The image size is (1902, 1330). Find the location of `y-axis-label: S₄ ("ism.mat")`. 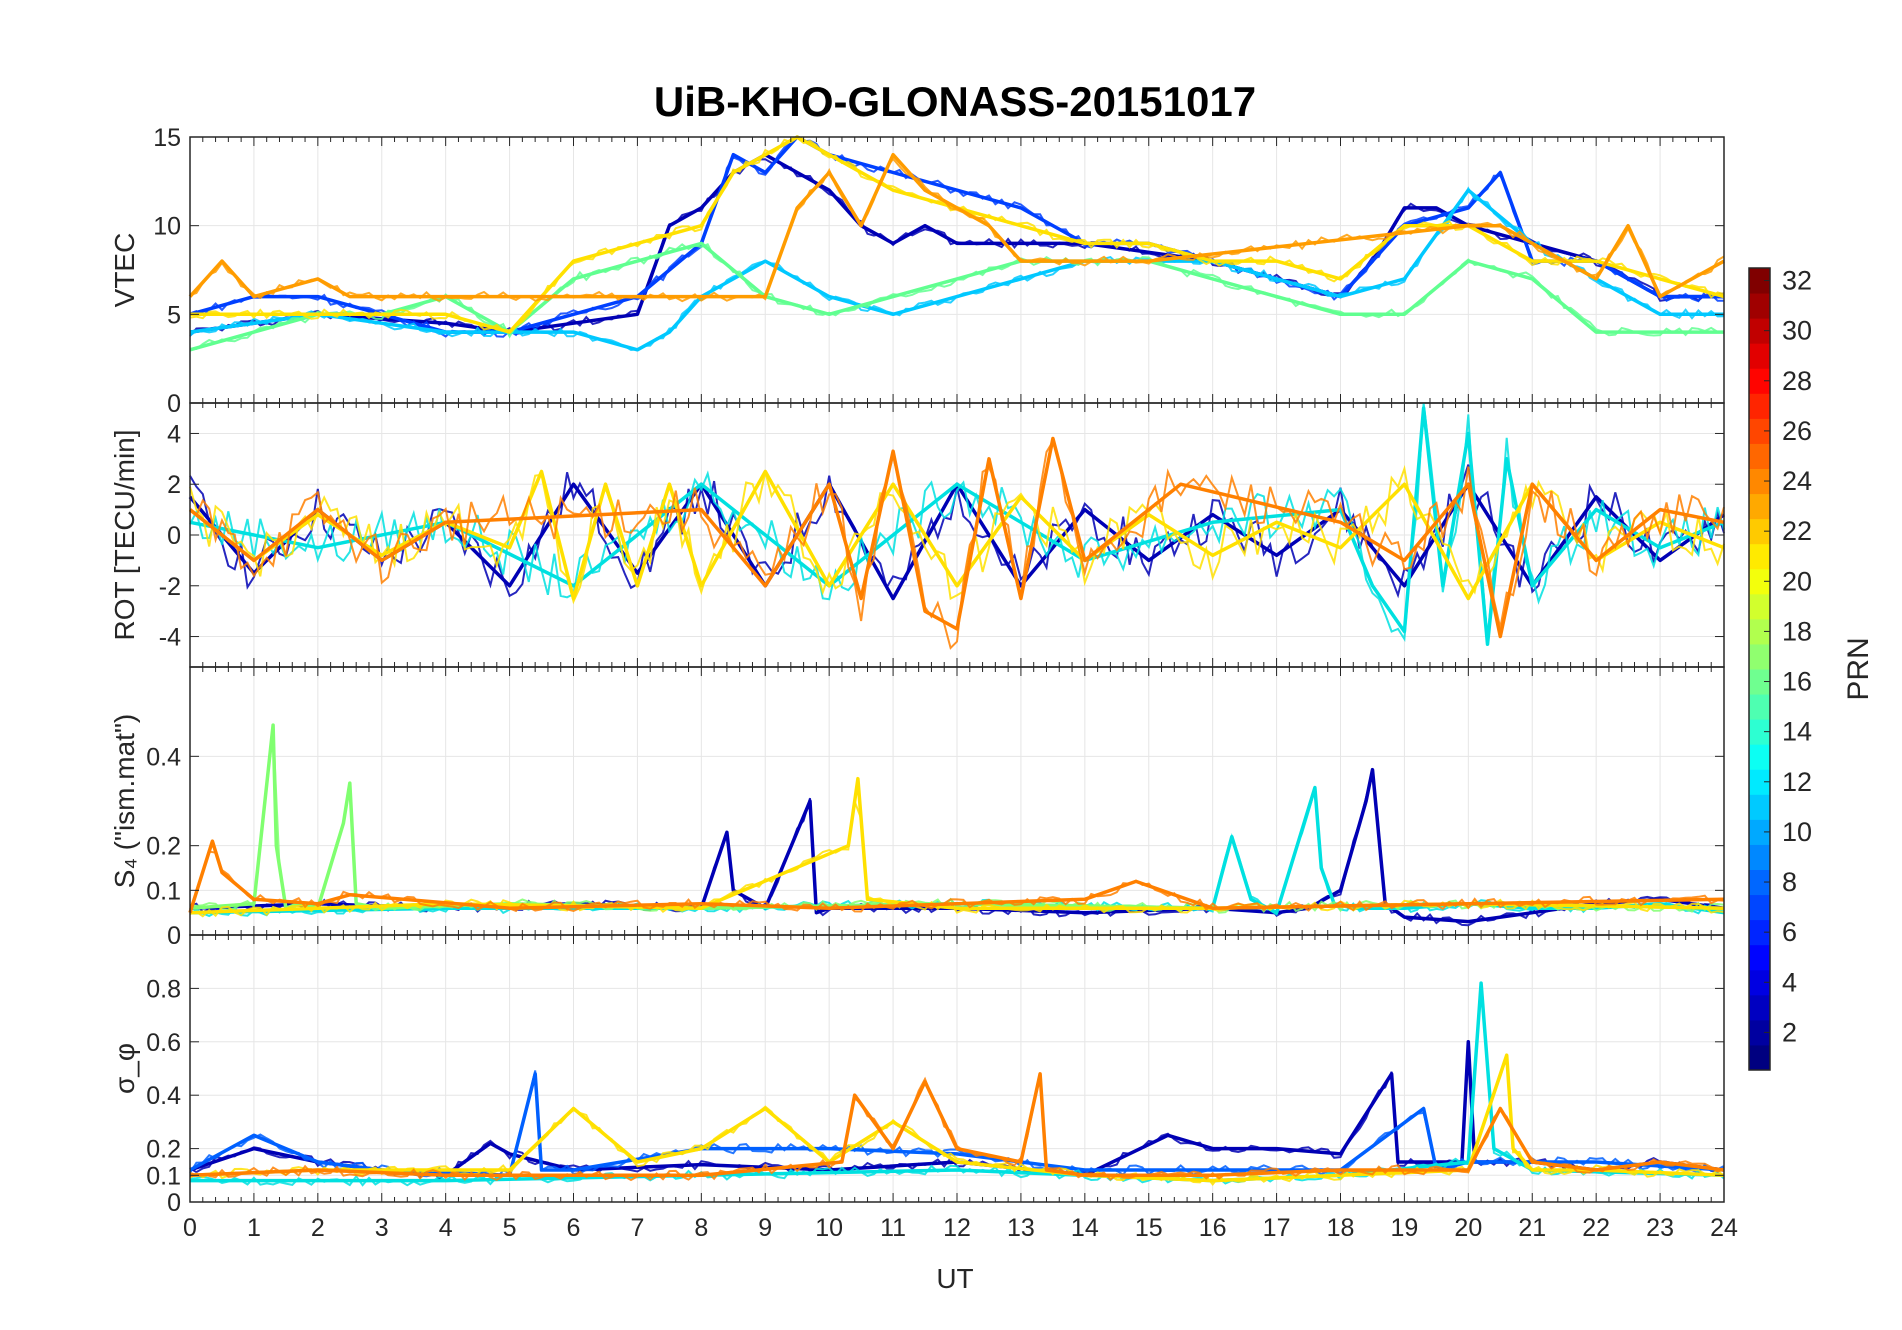

y-axis-label: S₄ ("ism.mat") is located at coordinates (124, 801).